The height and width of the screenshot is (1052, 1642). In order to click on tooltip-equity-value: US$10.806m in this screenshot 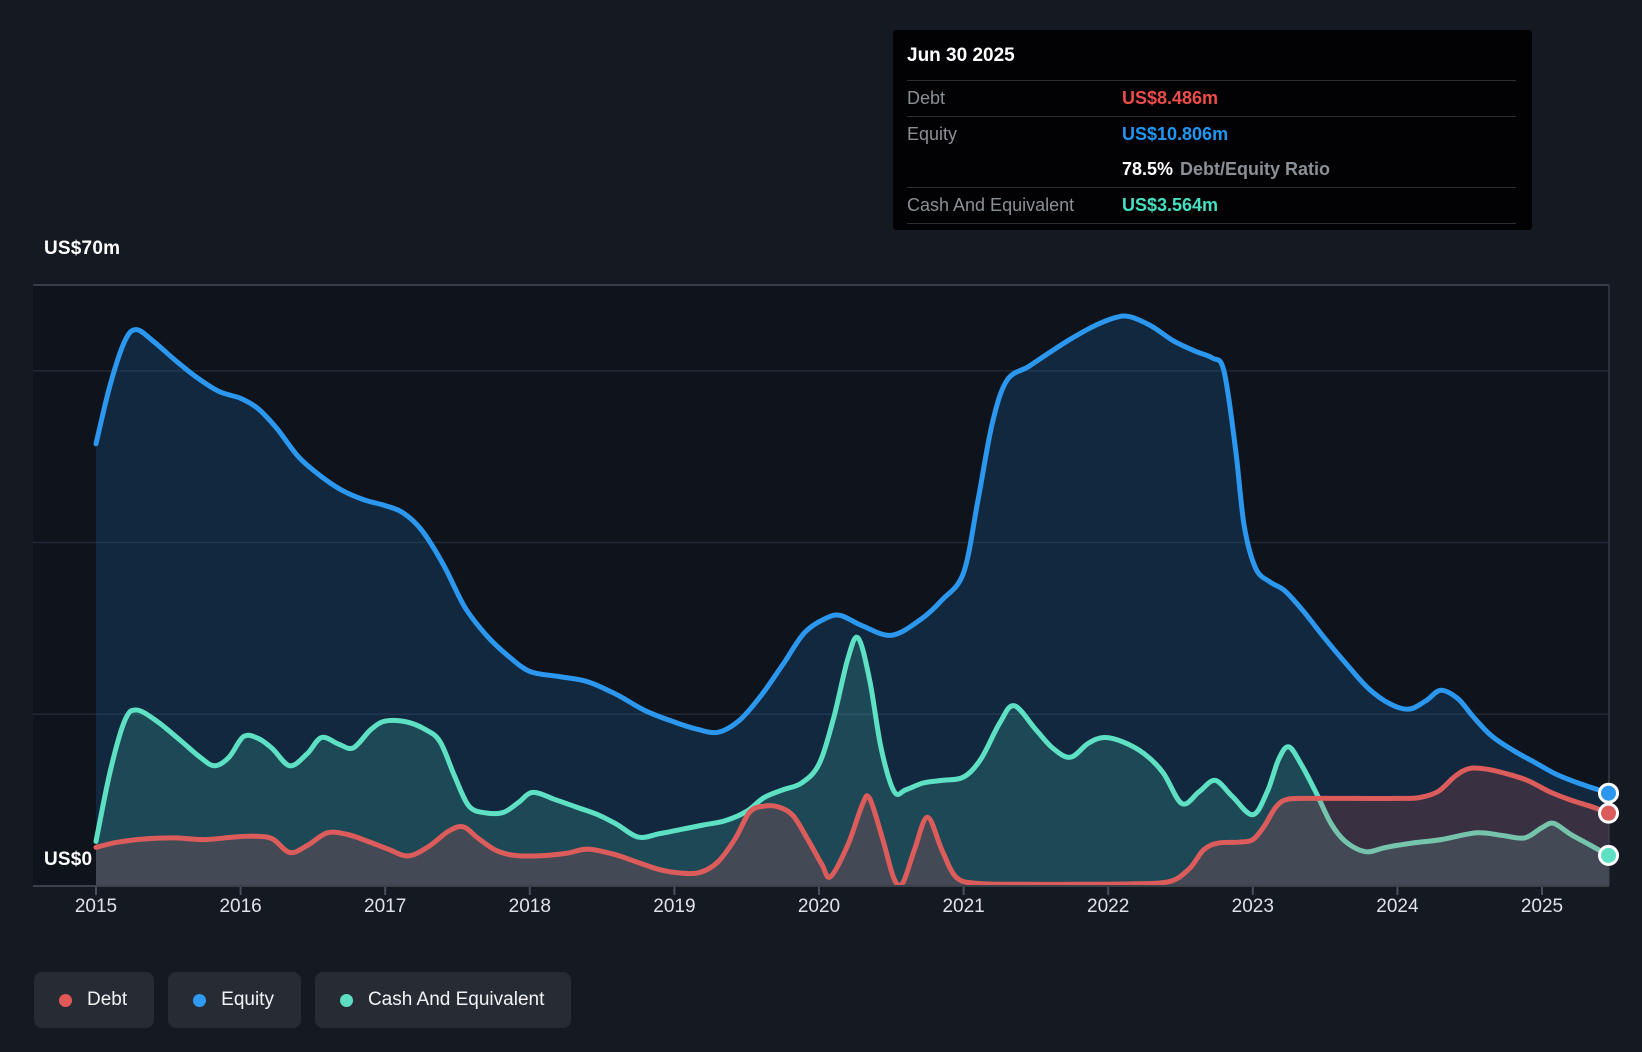, I will do `click(1175, 134)`.